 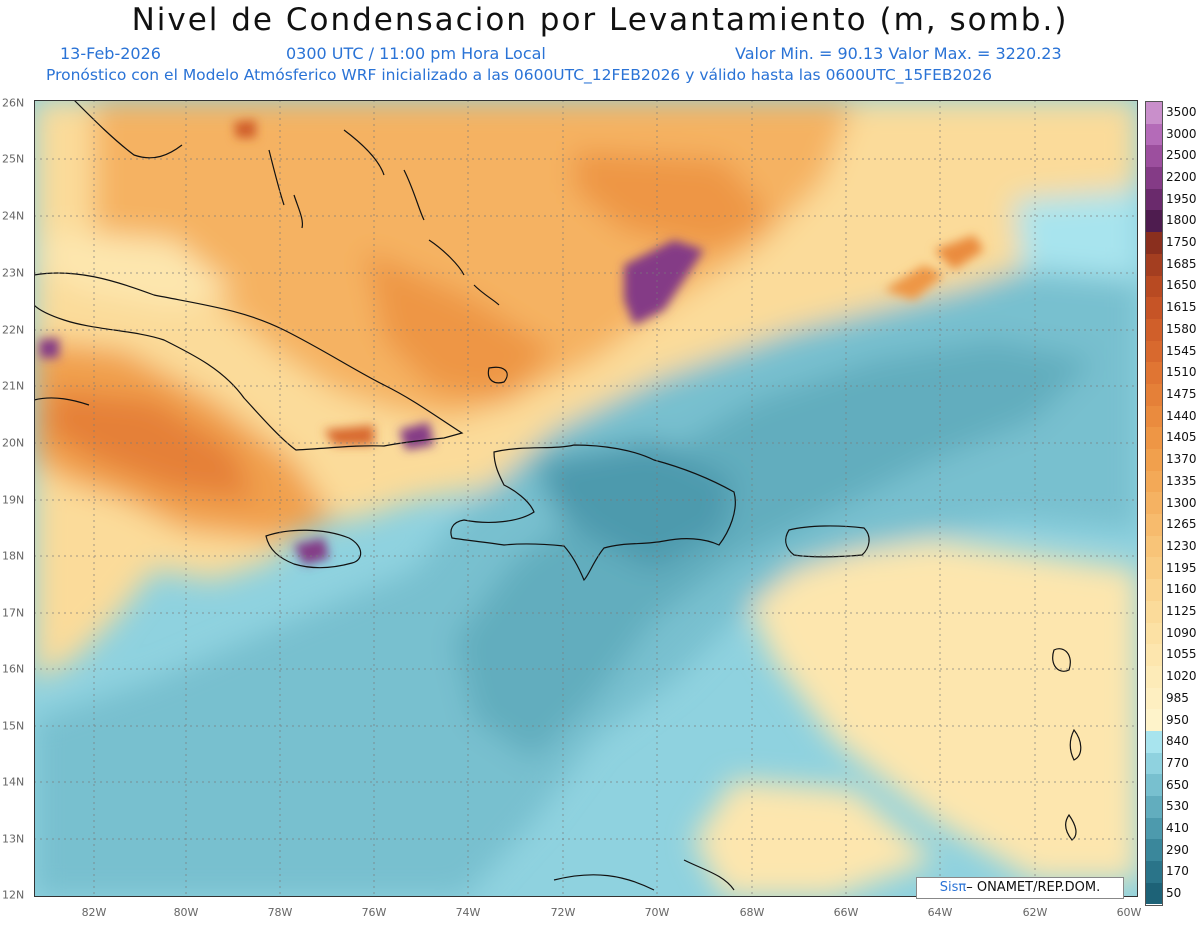 What do you see at coordinates (752, 912) in the screenshot?
I see `lon-tick: 68W` at bounding box center [752, 912].